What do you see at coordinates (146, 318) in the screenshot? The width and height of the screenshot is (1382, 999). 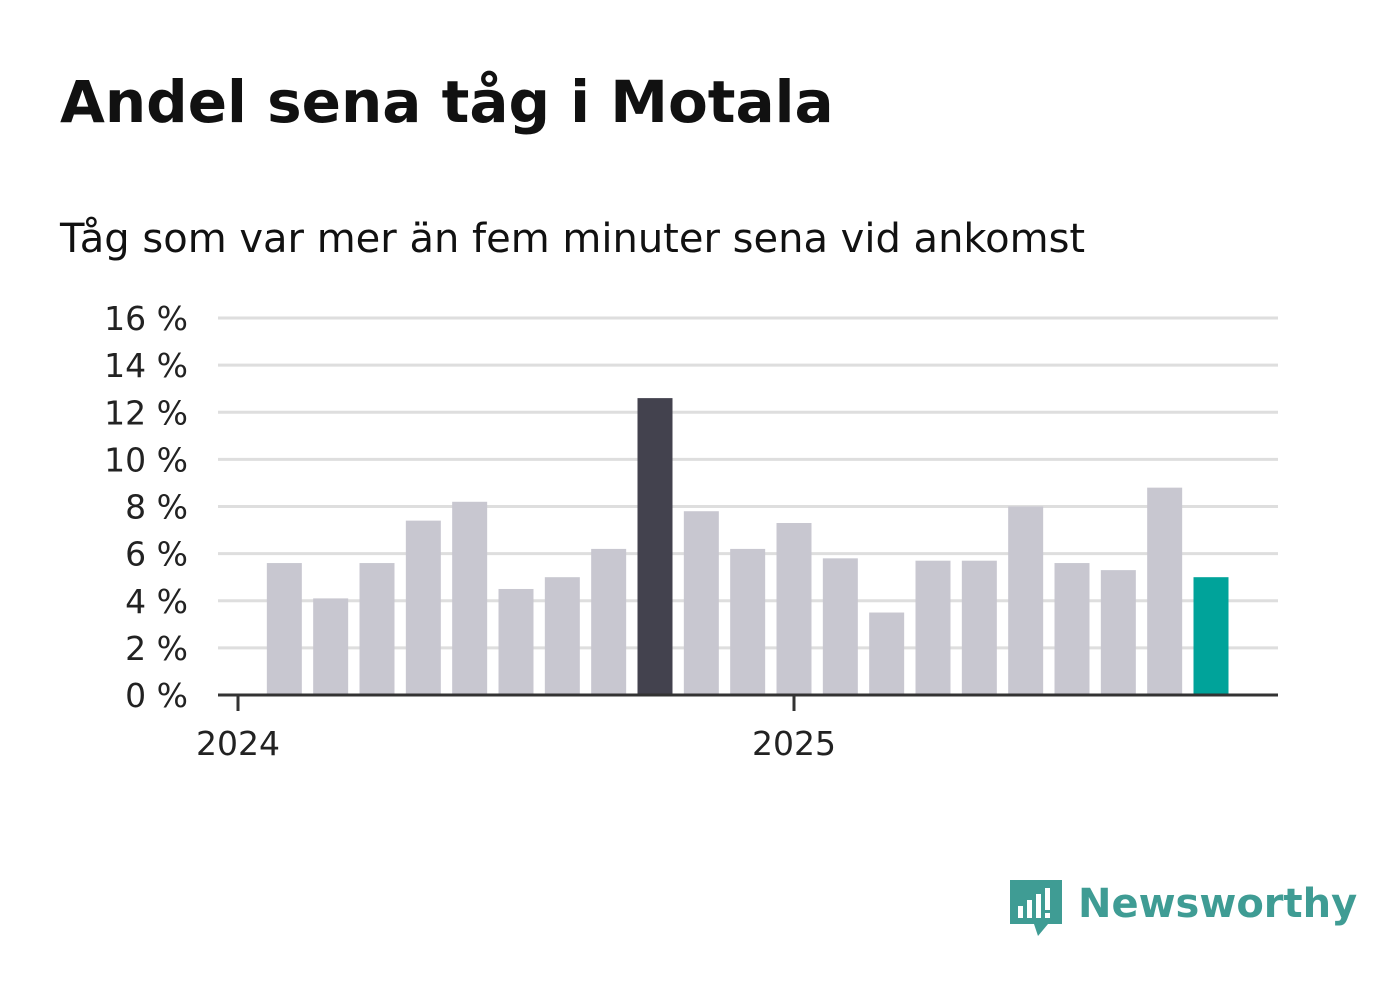 I see `y-tick-label: 16 %` at bounding box center [146, 318].